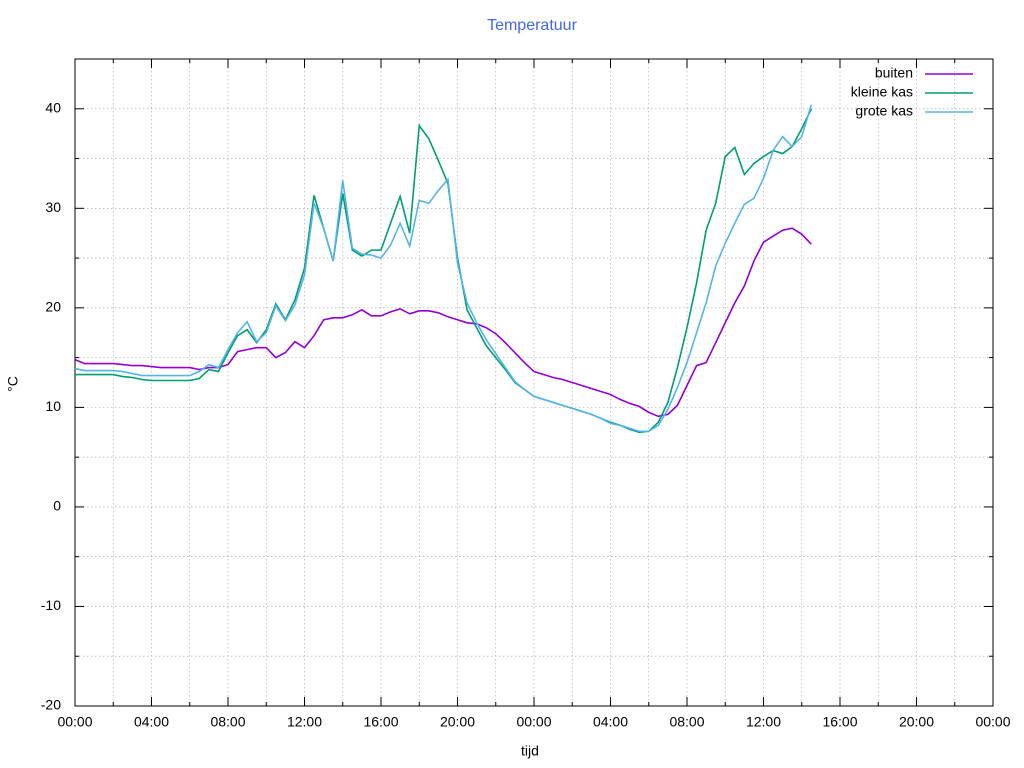 The width and height of the screenshot is (1024, 768). I want to click on y-tick-label: 0, so click(57, 506).